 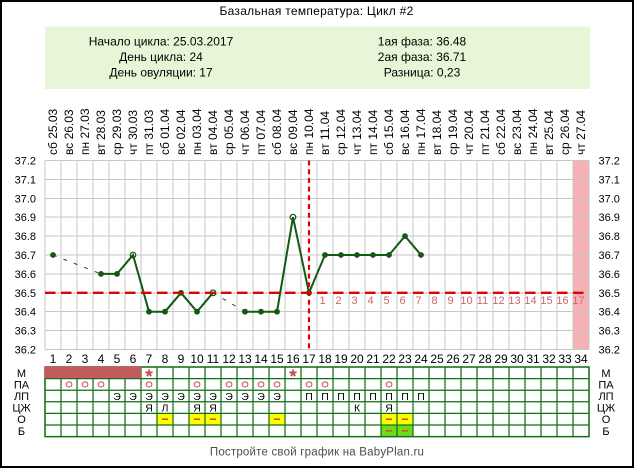 What do you see at coordinates (609, 237) in the screenshot?
I see `svg-text: 36.8` at bounding box center [609, 237].